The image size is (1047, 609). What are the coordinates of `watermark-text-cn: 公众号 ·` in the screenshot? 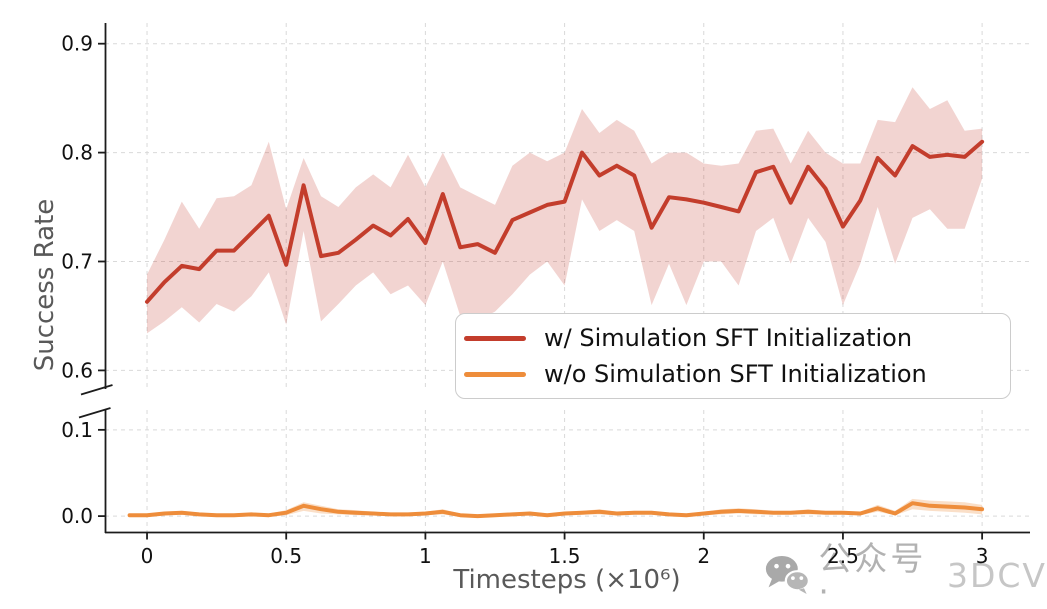 It's located at (872, 574).